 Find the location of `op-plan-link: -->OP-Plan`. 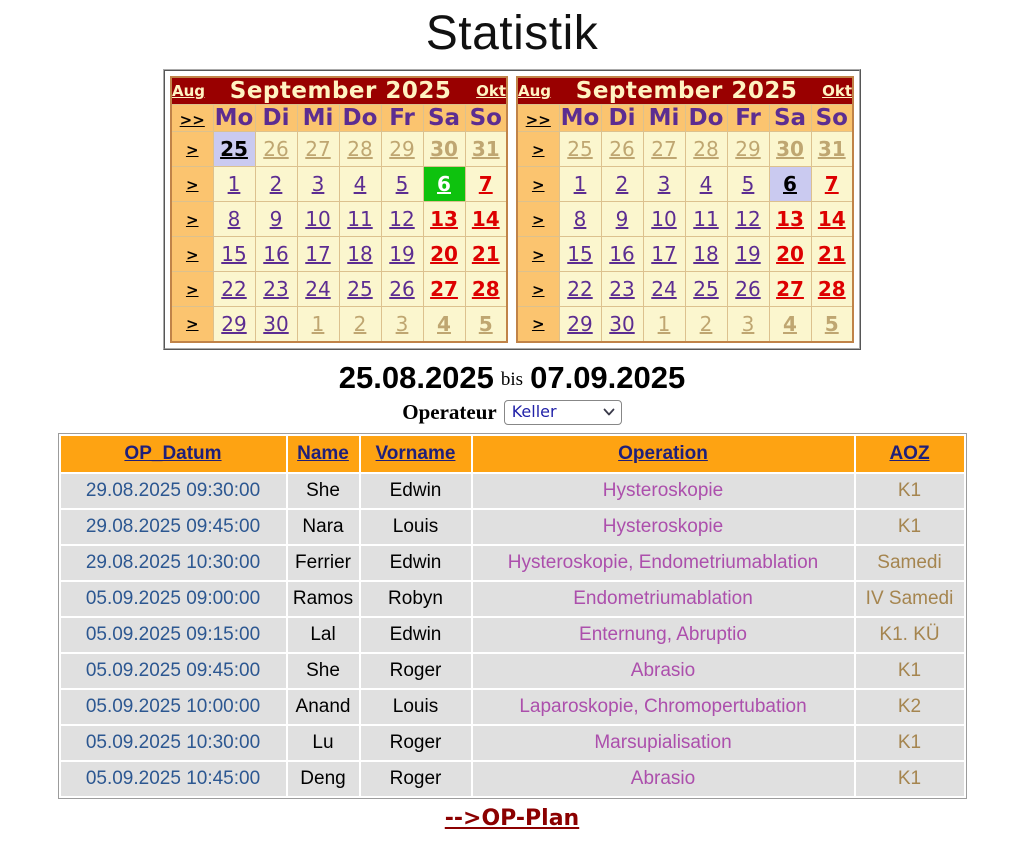

op-plan-link: -->OP-Plan is located at coordinates (512, 818).